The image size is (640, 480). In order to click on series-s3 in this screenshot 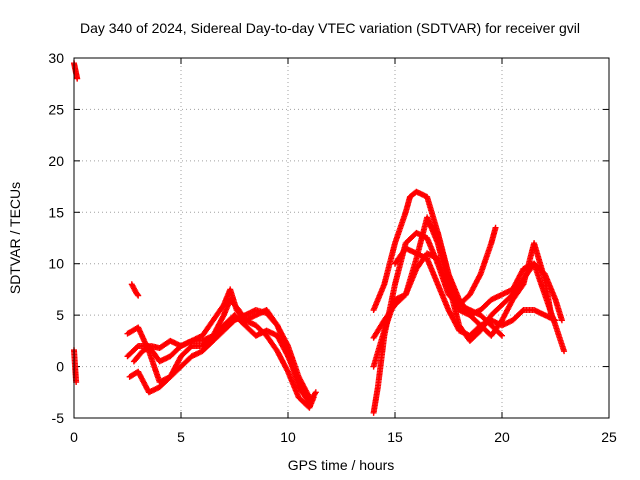, I will do `click(135, 290)`.